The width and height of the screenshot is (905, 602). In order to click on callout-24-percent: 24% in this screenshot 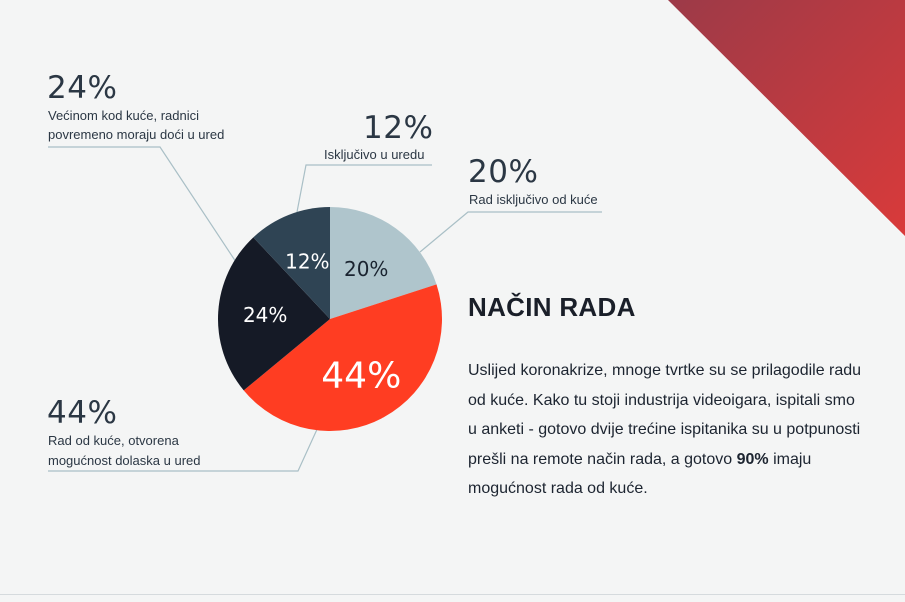, I will do `click(82, 88)`.